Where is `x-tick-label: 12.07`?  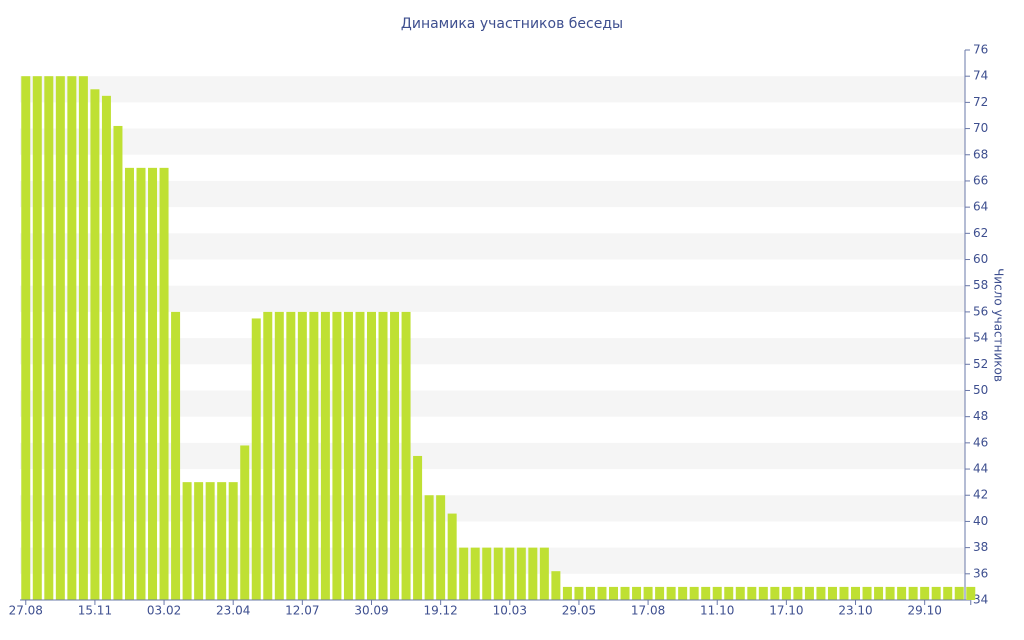 x-tick-label: 12.07 is located at coordinates (302, 611).